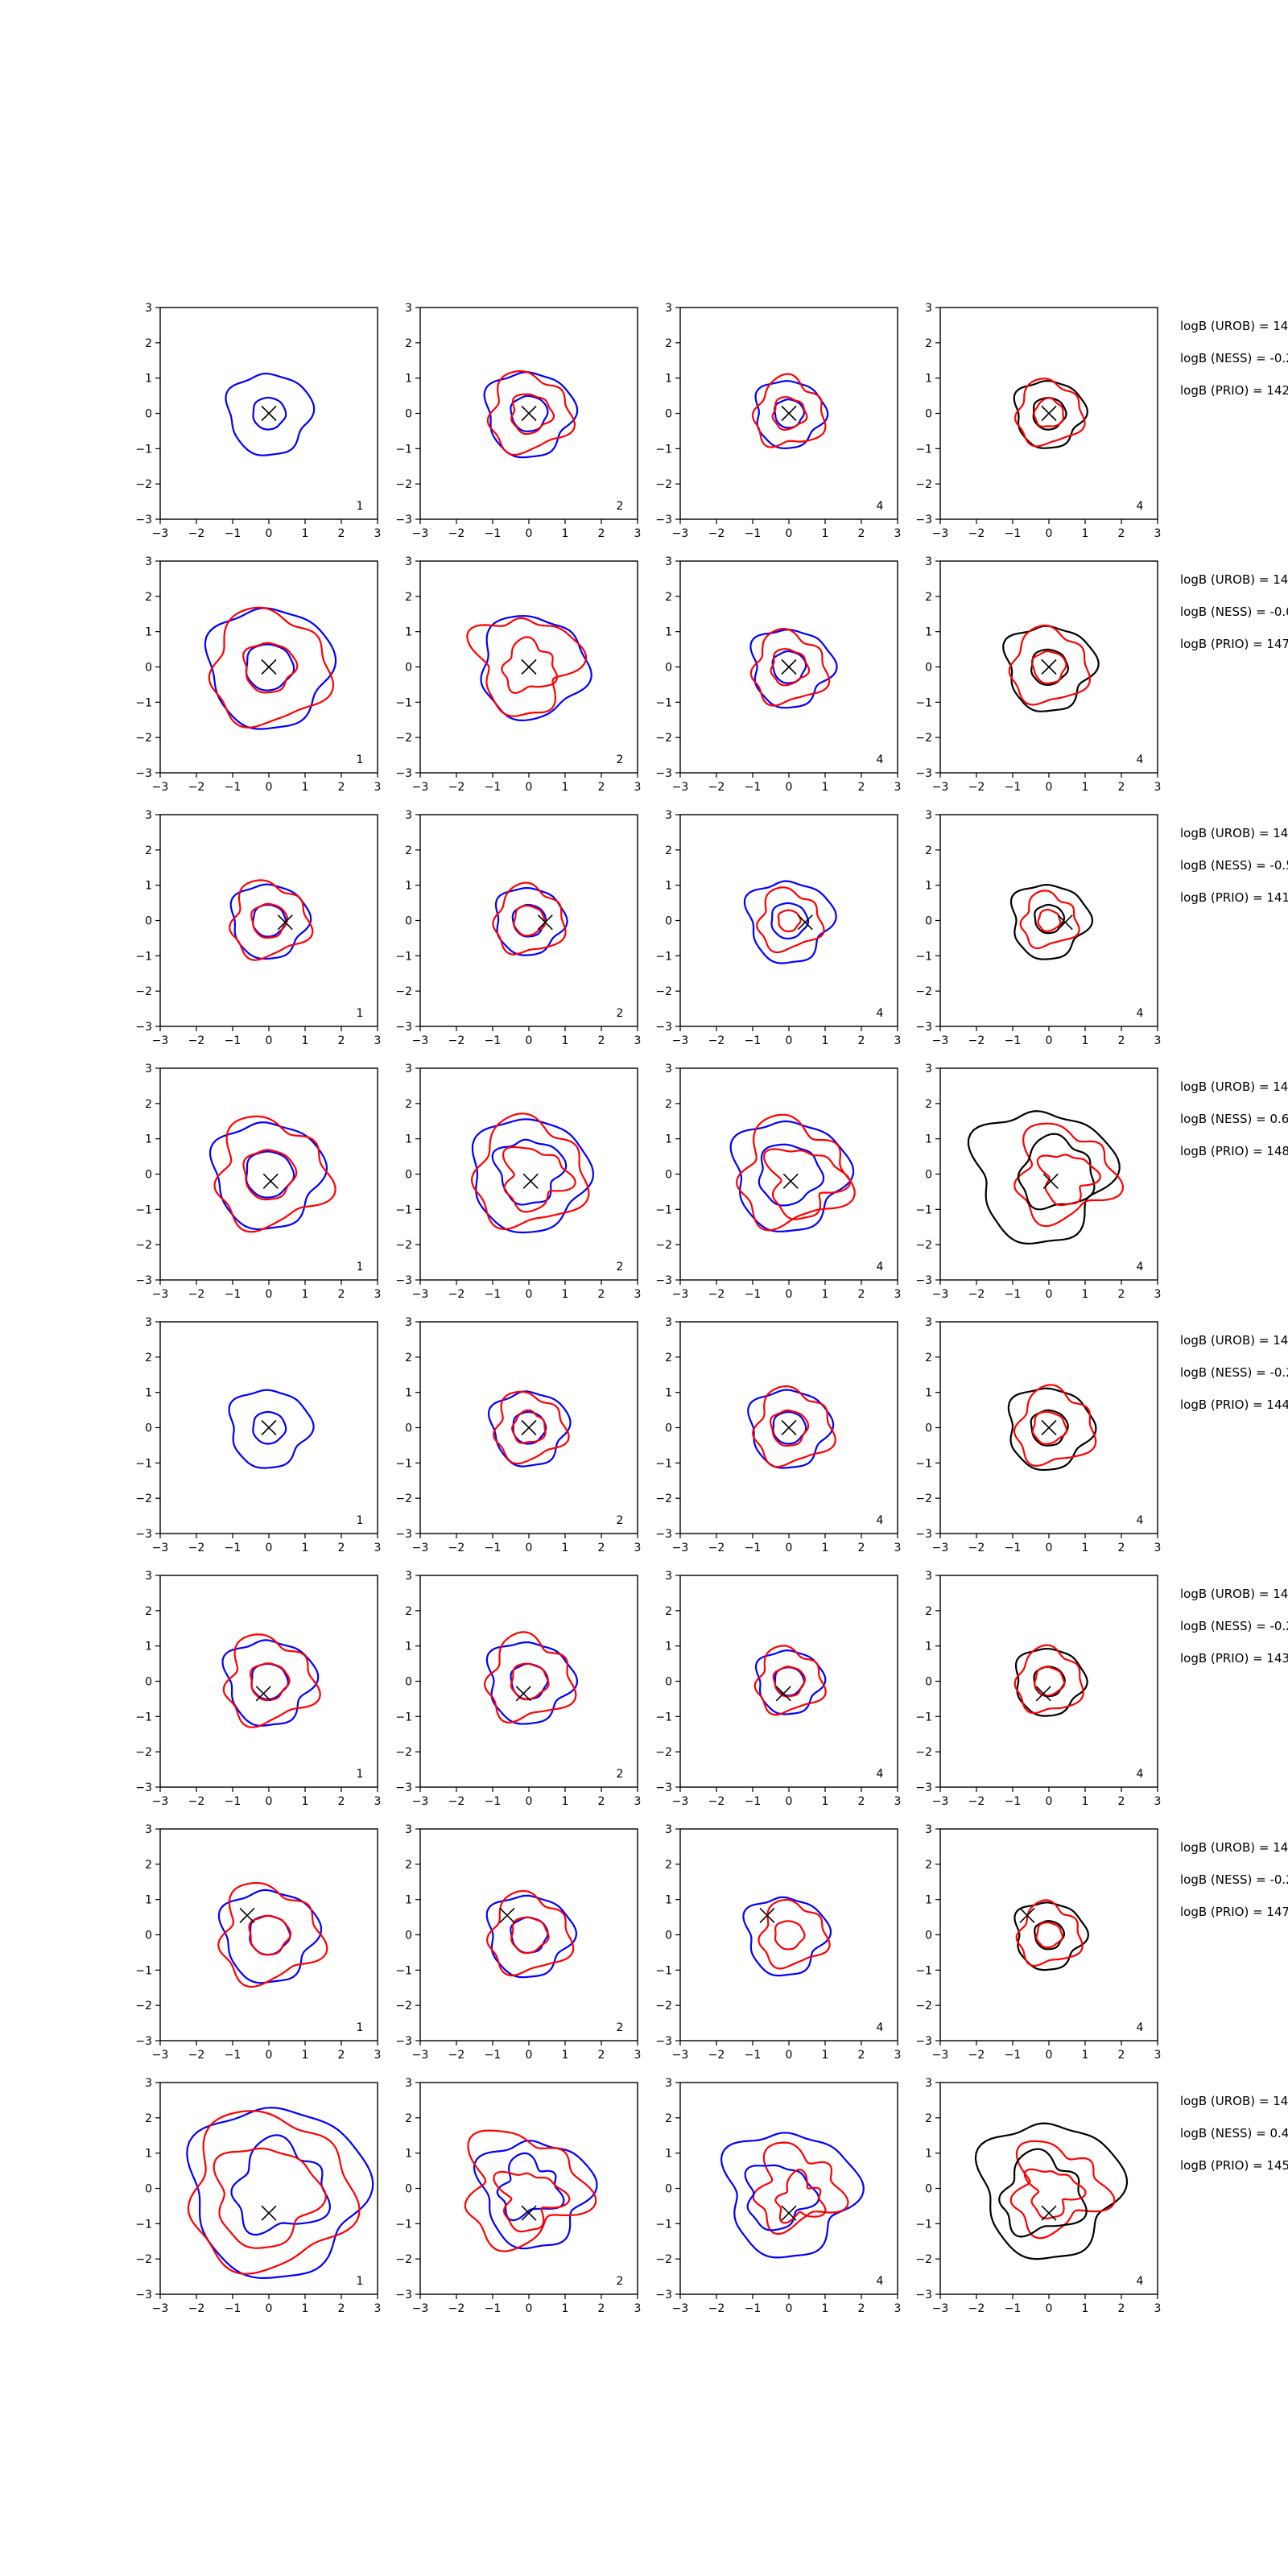 The height and width of the screenshot is (2576, 1288). What do you see at coordinates (1234, 833) in the screenshot?
I see `row-annotation-1: logB (UROB) = 141` at bounding box center [1234, 833].